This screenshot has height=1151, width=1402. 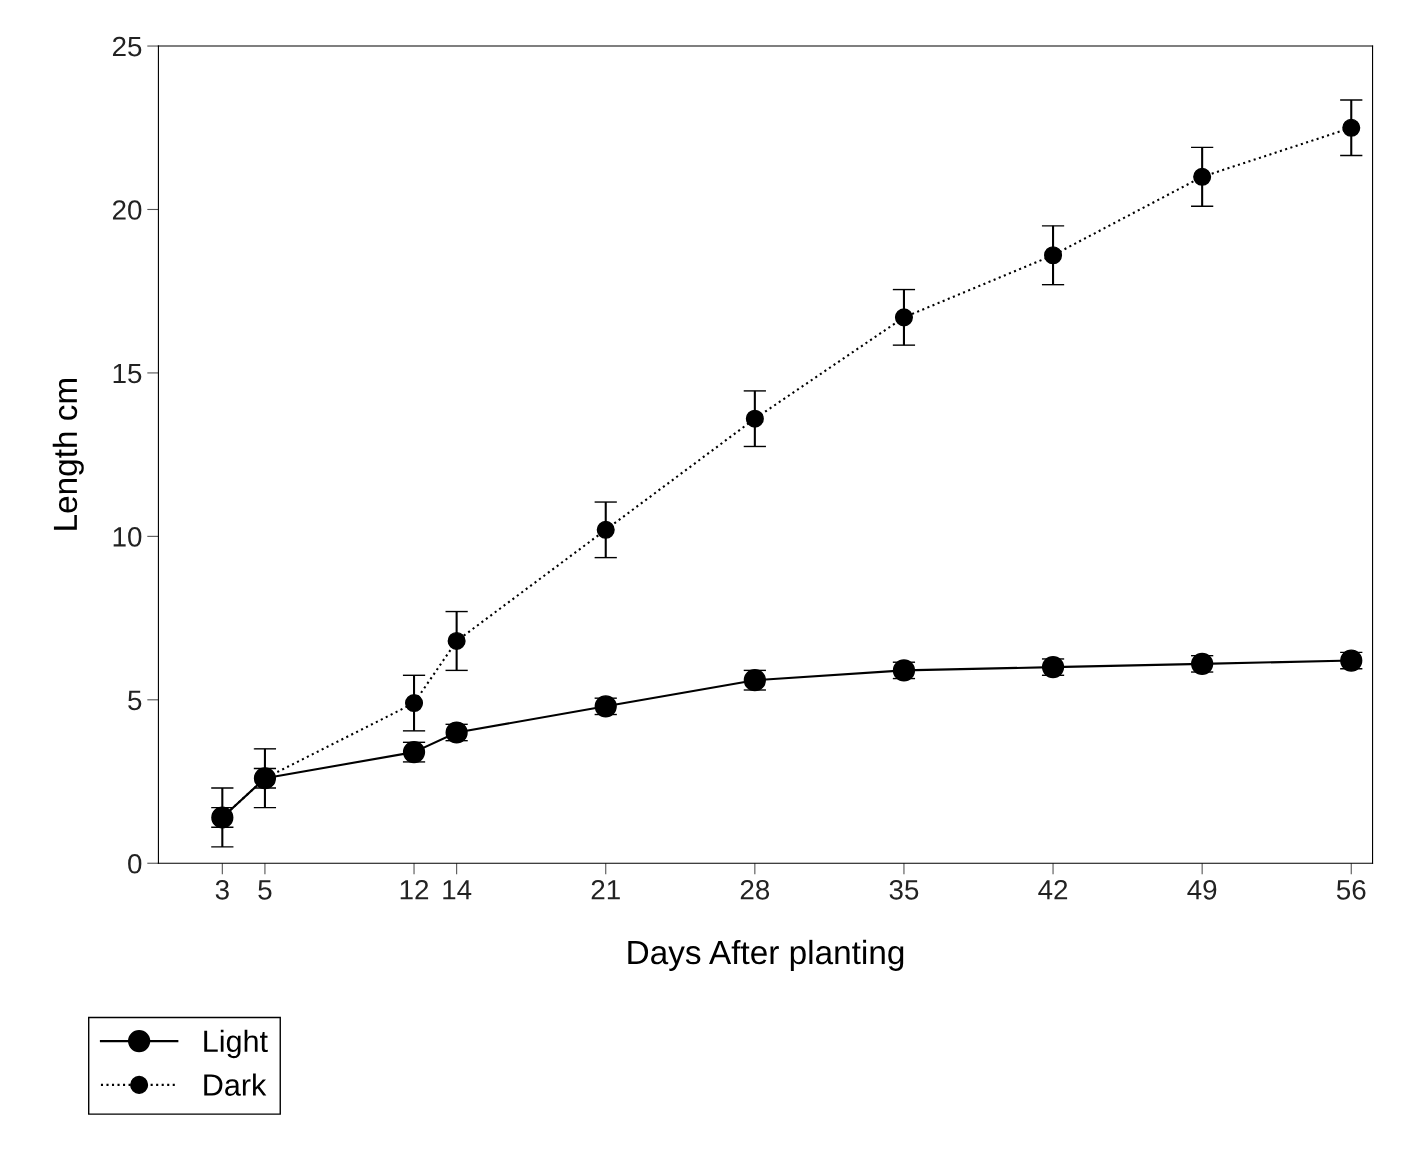 I want to click on x-tick-label: 14, so click(x=457, y=890).